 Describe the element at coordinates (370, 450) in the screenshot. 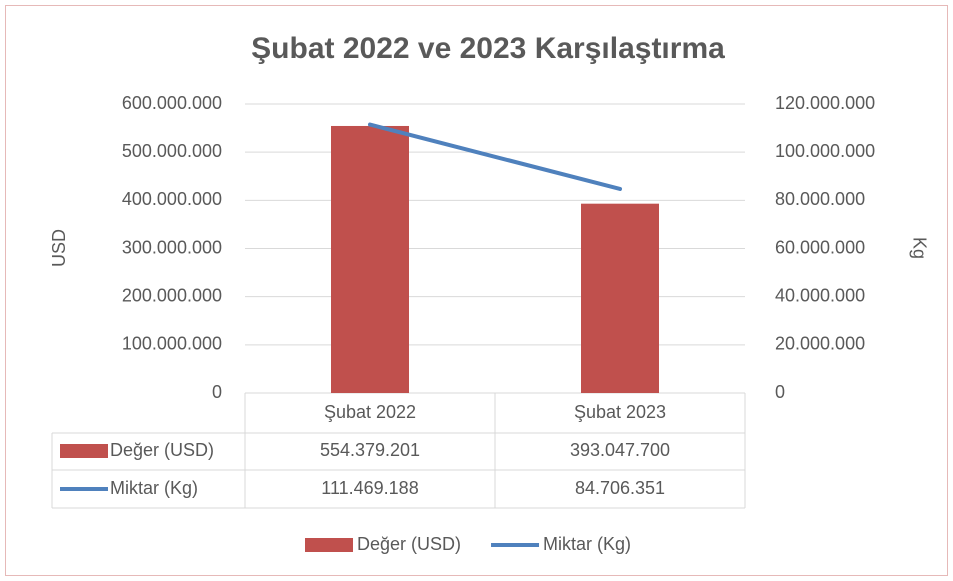

I see `table-value: 554.379.201` at that location.